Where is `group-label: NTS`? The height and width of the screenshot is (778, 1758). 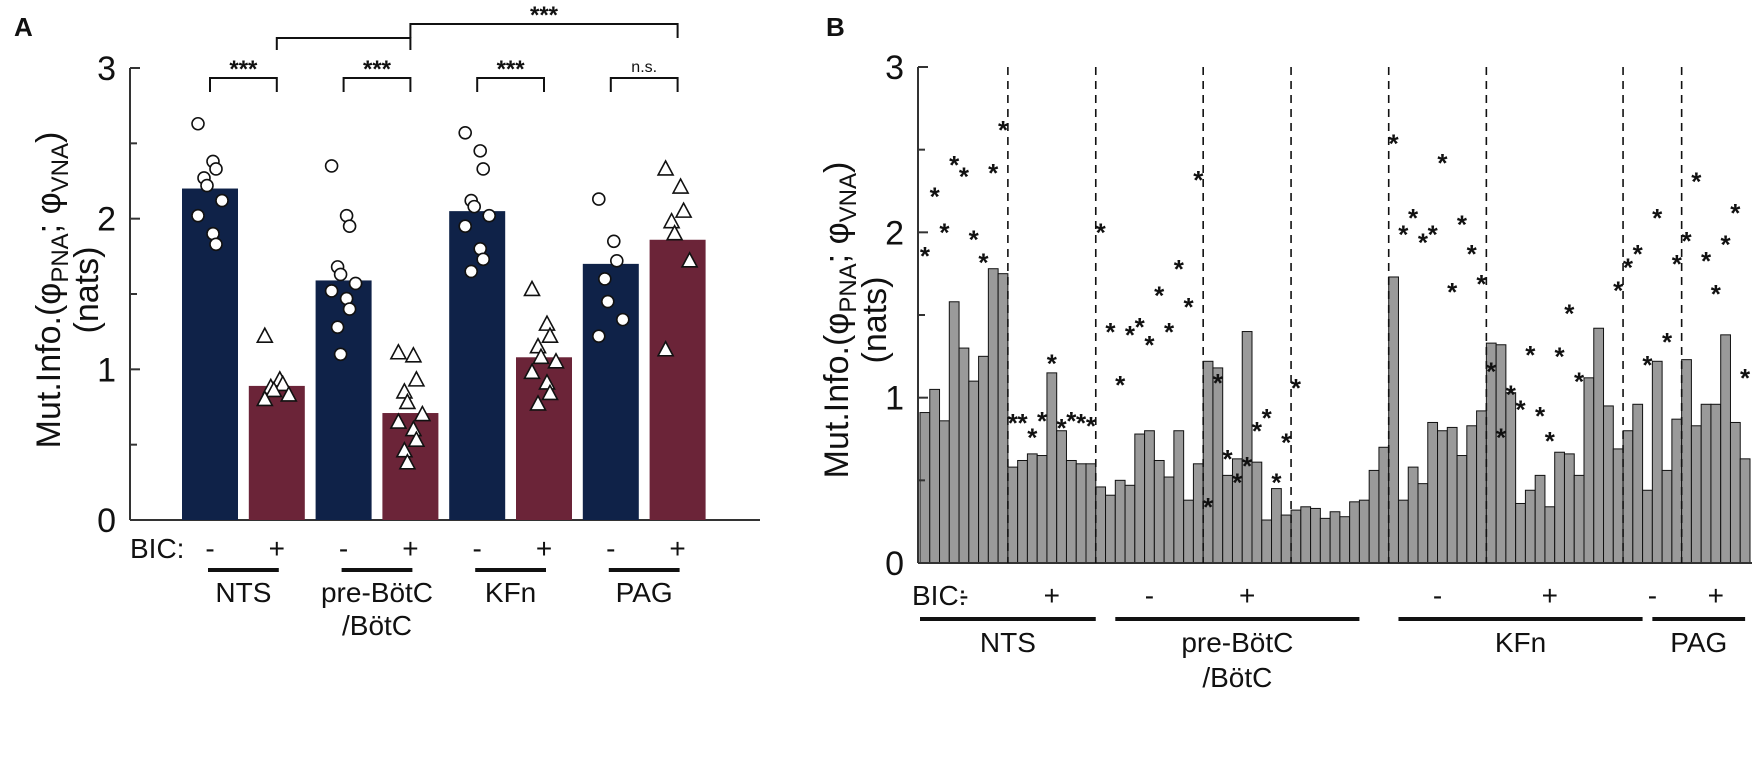
group-label: NTS is located at coordinates (1008, 642).